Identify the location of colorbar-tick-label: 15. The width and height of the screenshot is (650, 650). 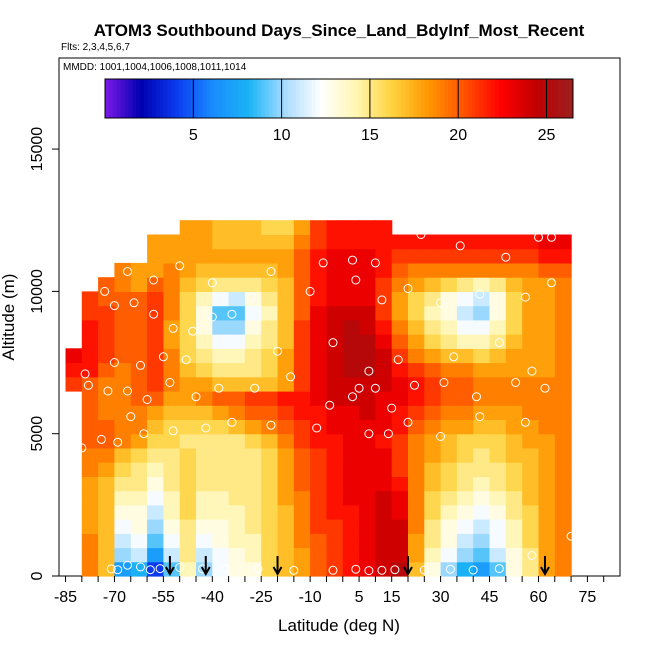
(370, 135).